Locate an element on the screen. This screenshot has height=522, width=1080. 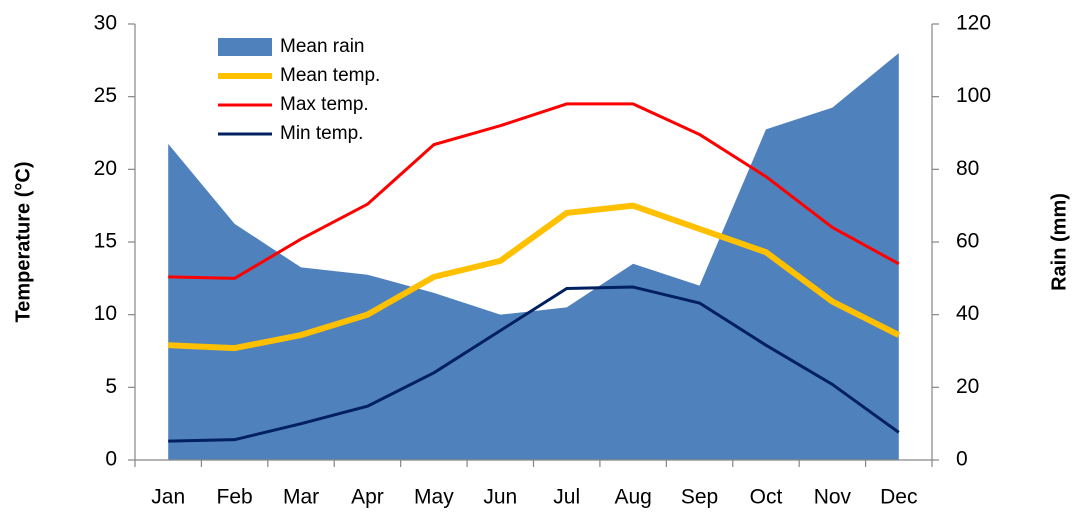
legend-label: Min temp. is located at coordinates (321, 133).